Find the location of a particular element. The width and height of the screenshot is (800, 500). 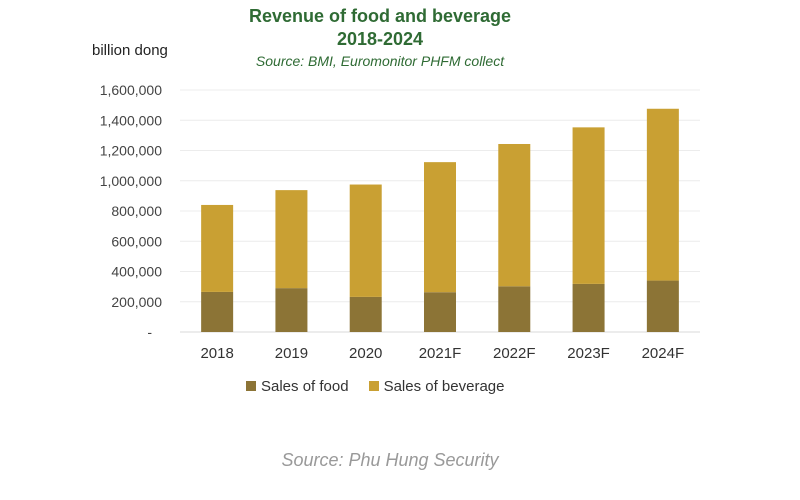

legend: Sales of food Sales of beverage is located at coordinates (375, 386).